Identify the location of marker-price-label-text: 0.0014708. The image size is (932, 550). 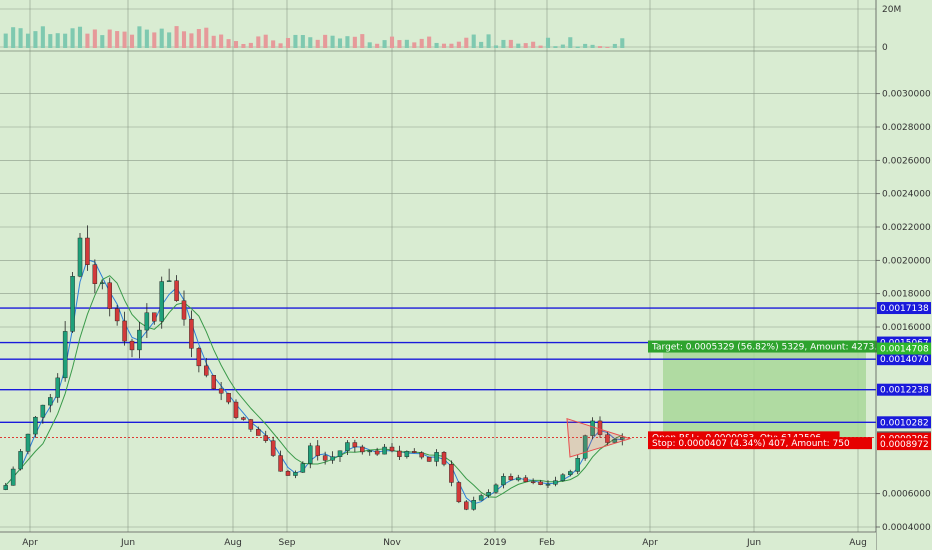
(904, 350).